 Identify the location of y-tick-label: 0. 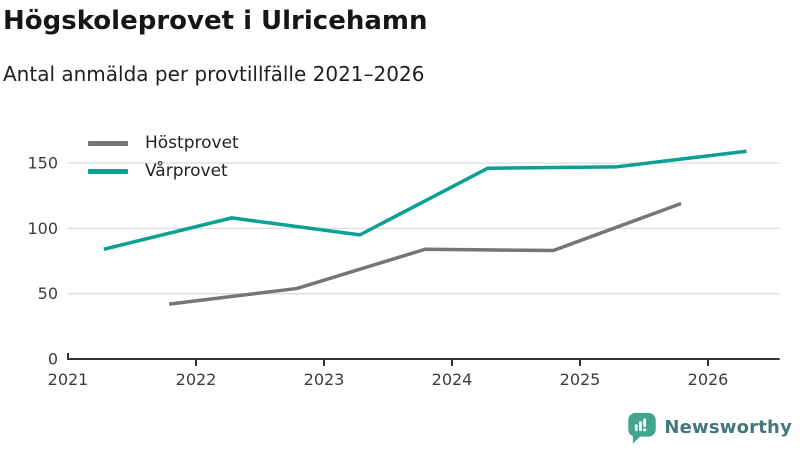
(53, 359).